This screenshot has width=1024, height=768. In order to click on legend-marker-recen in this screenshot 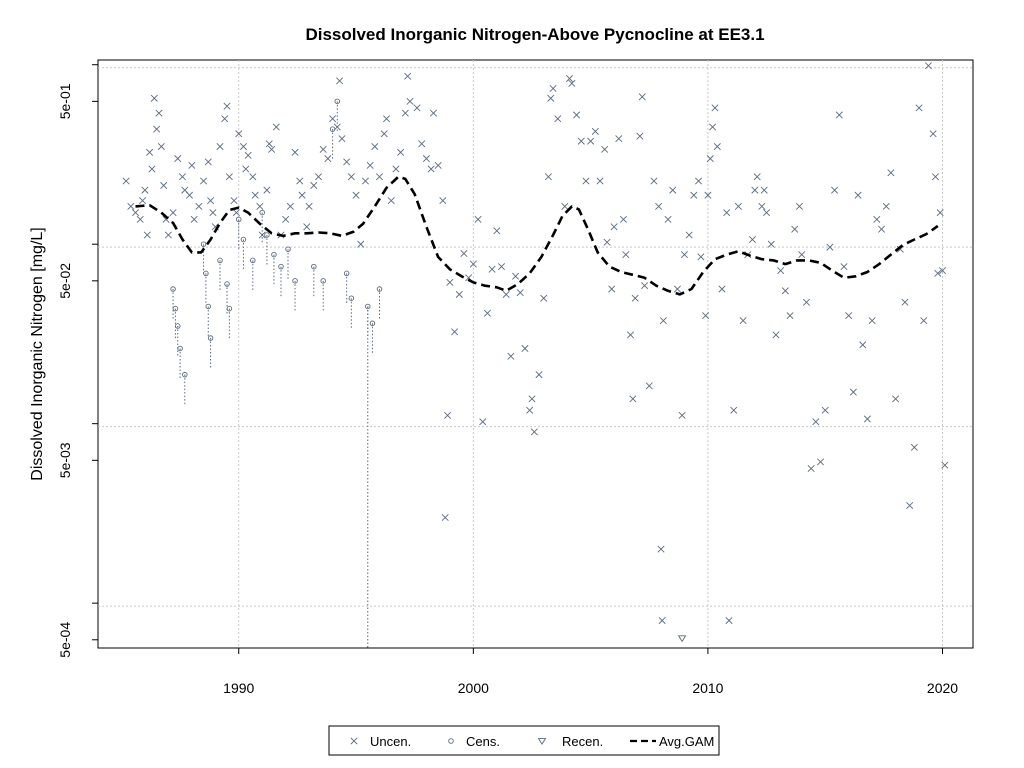, I will do `click(542, 741)`.